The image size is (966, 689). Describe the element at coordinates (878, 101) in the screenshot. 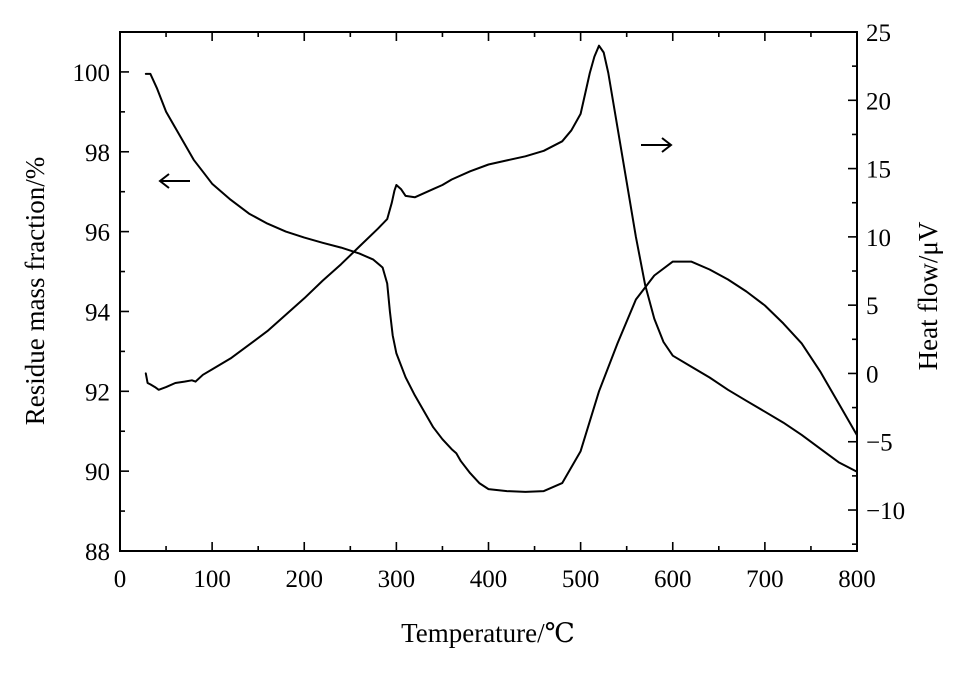

I see `y-right-tick-label: 20` at that location.